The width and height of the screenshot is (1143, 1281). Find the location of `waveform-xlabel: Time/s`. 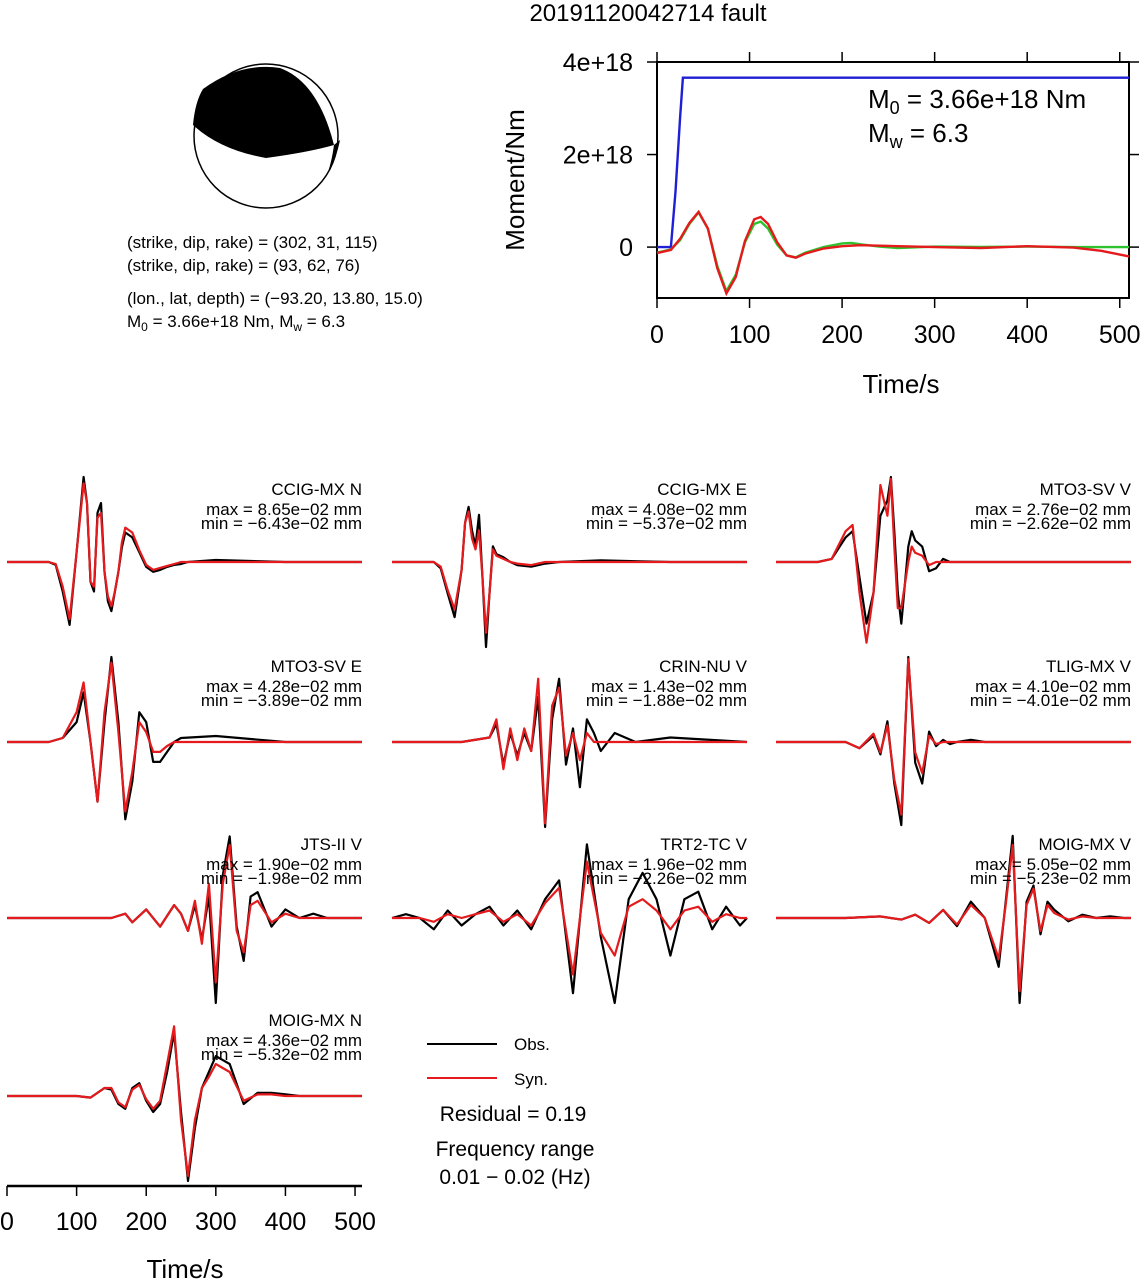

waveform-xlabel: Time/s is located at coordinates (184, 1267).